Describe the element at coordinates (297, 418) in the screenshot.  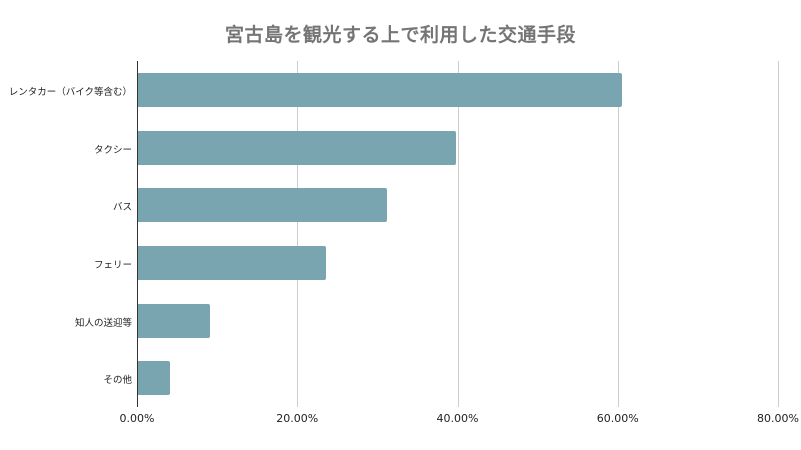
I see `x-tick-label: 20.00%` at that location.